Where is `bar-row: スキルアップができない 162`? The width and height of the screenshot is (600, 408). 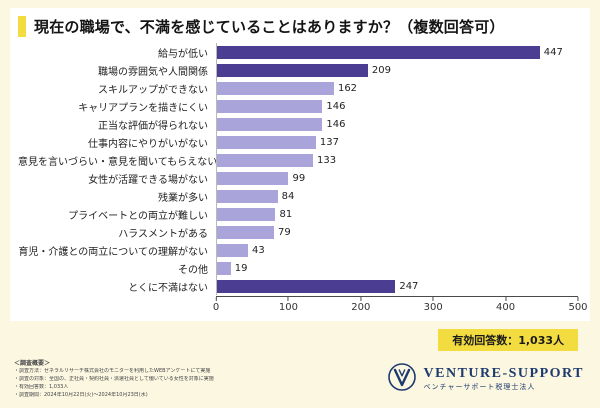 bar-row: スキルアップができない 162 is located at coordinates (298, 88).